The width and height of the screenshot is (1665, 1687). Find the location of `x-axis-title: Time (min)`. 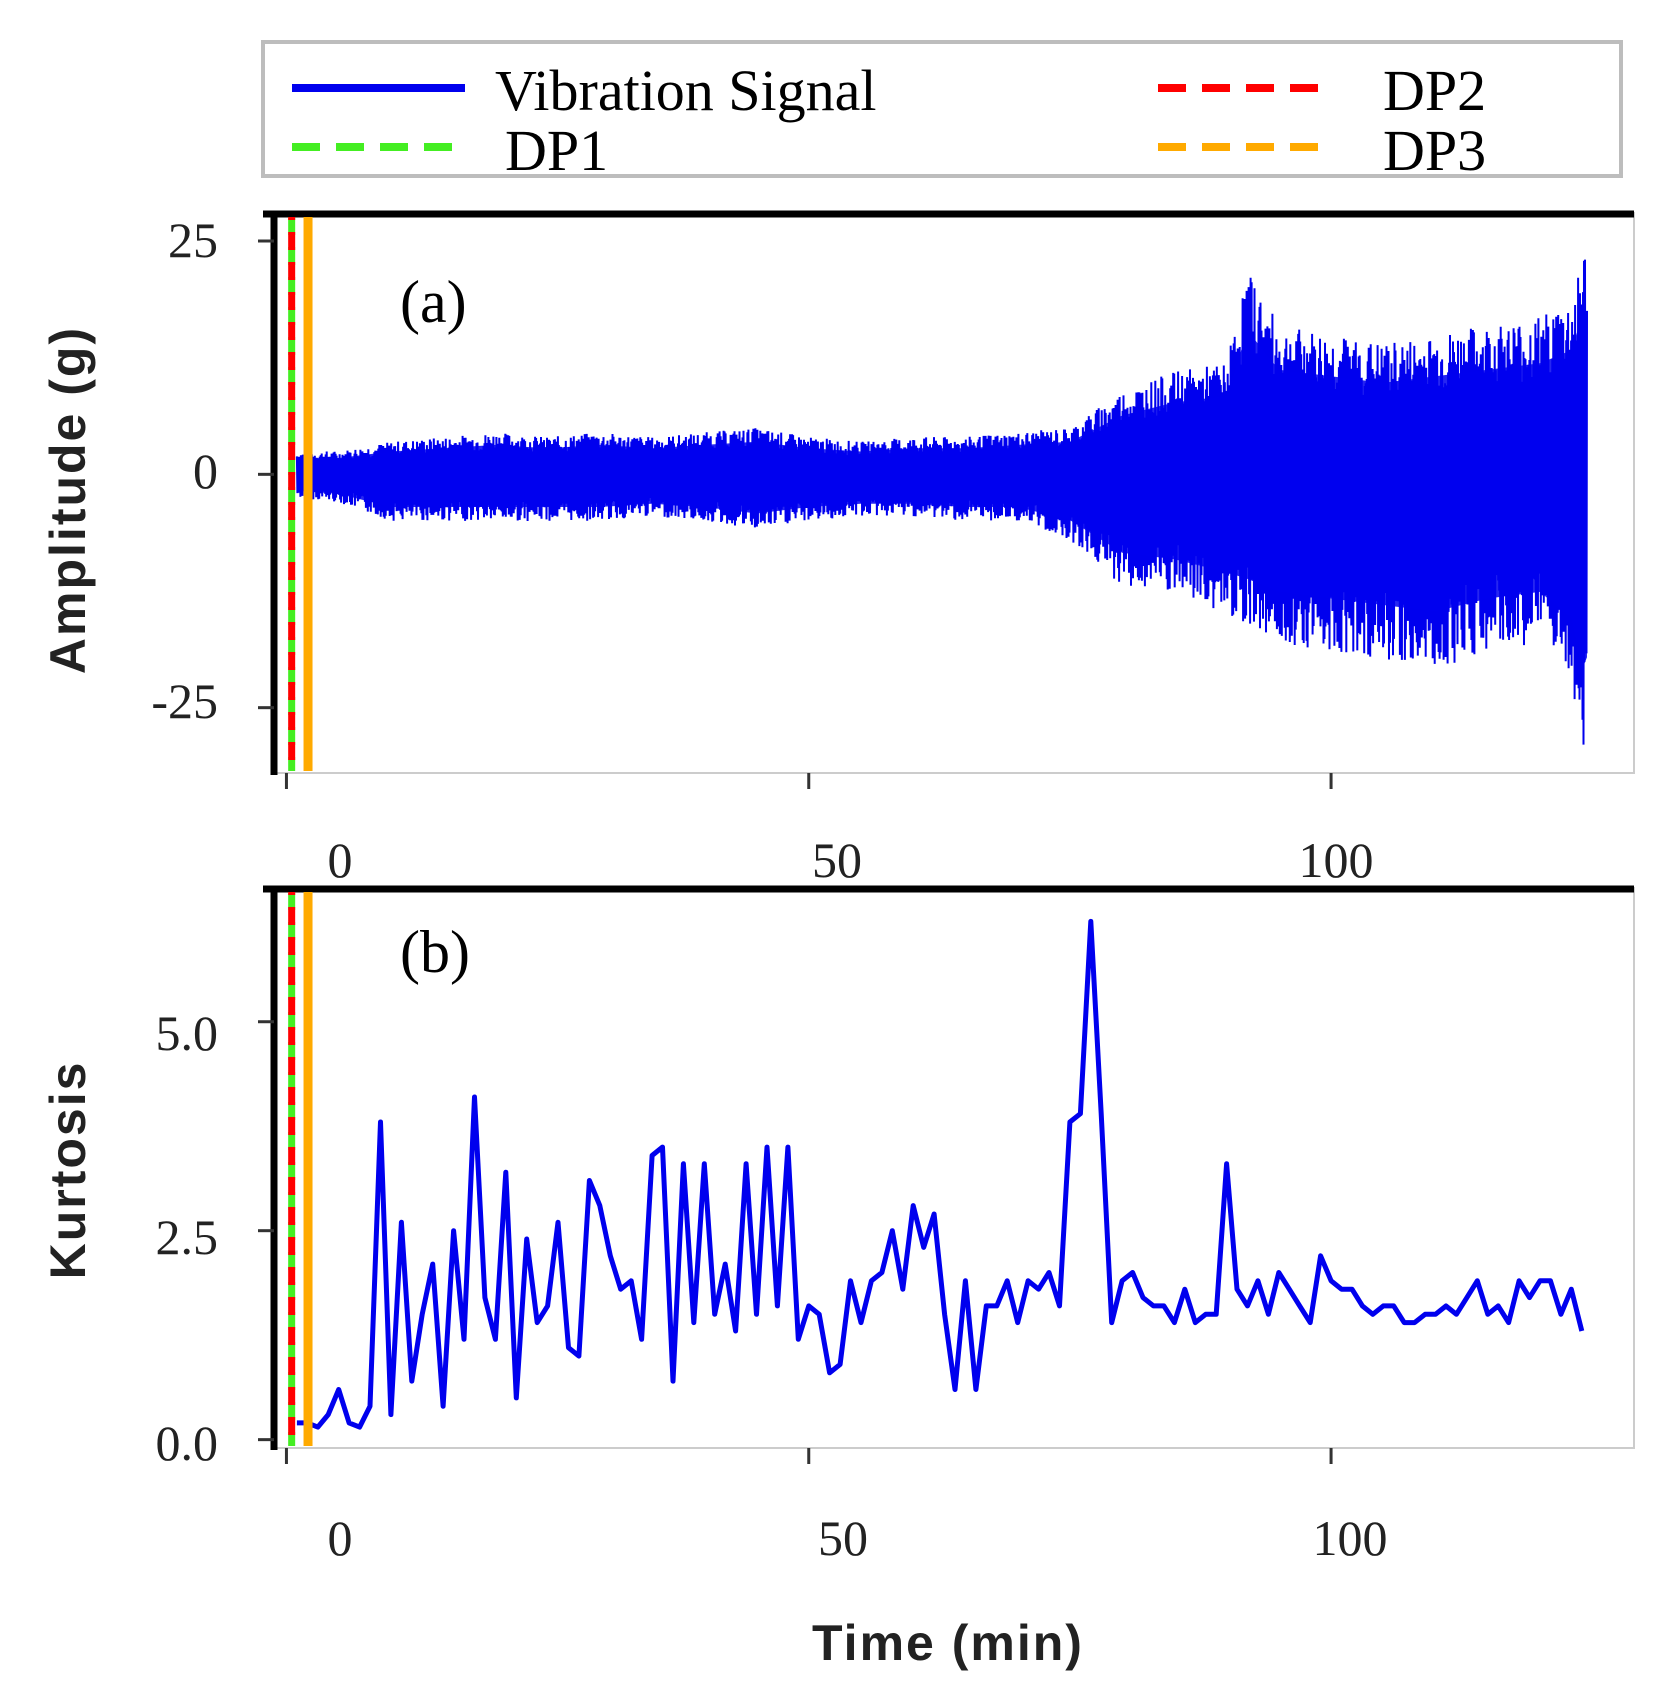

x-axis-title: Time (min) is located at coordinates (948, 1643).